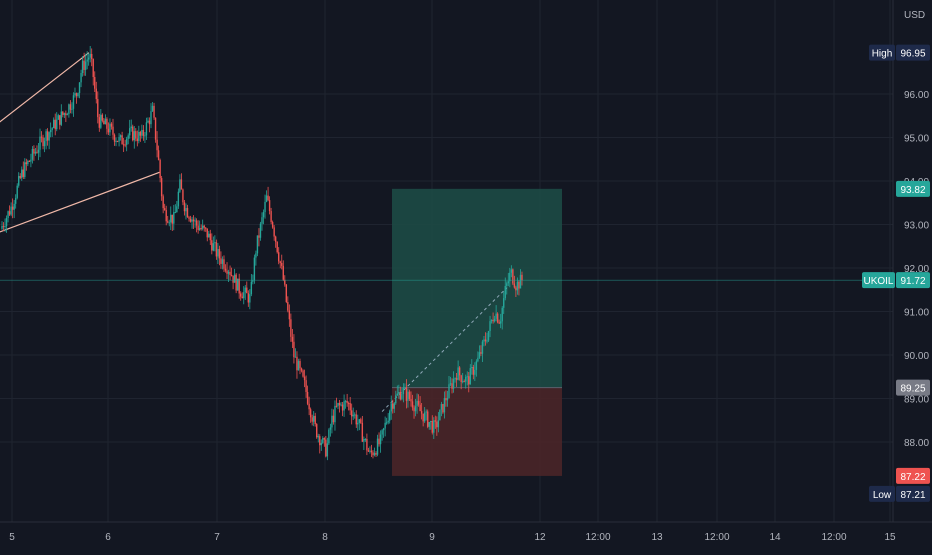 The height and width of the screenshot is (555, 932). What do you see at coordinates (108, 537) in the screenshot?
I see `x-tick-label: 6` at bounding box center [108, 537].